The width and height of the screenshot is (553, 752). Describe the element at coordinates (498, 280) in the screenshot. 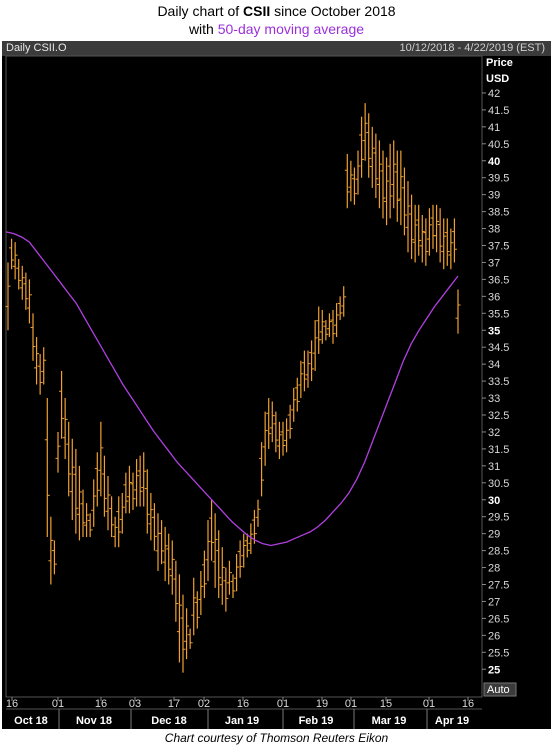

I see `y-tick-label: 36.5` at that location.